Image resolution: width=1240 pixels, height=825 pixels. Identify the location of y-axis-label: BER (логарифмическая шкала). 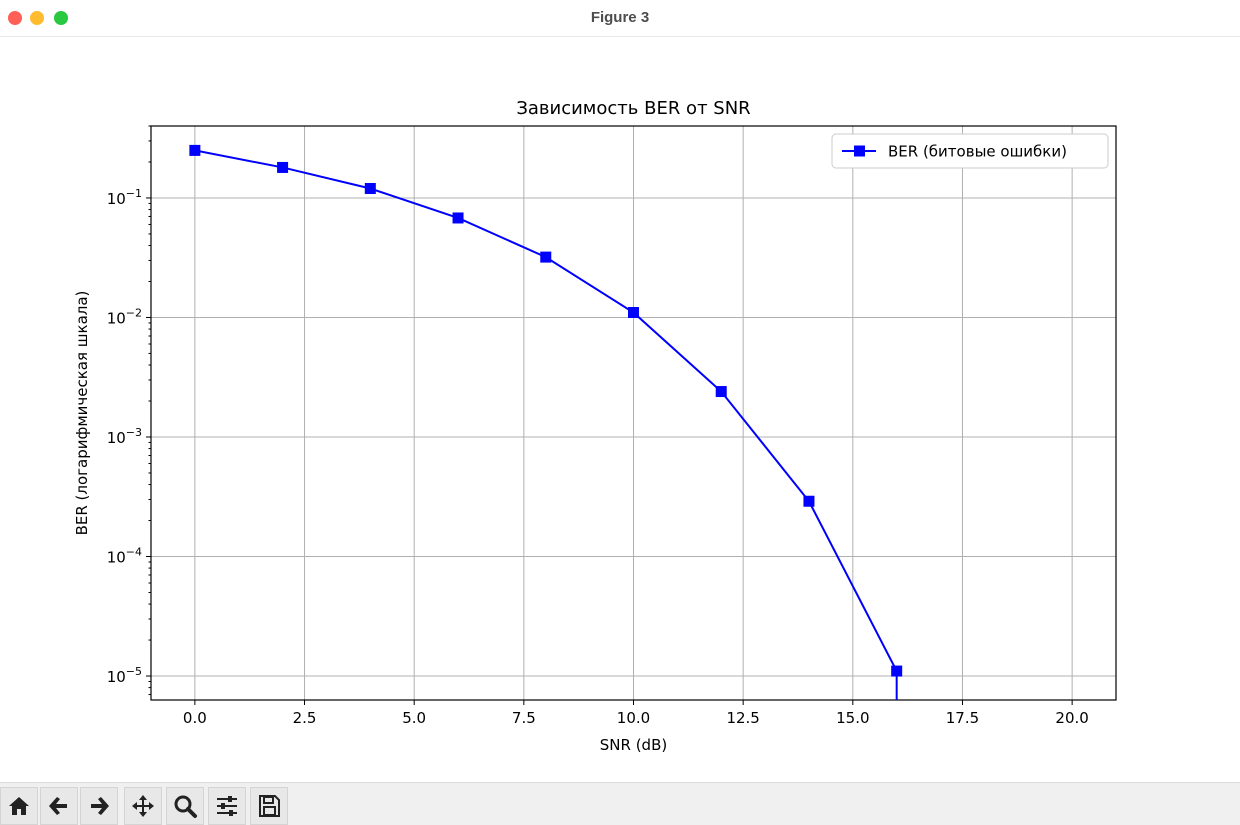
(82, 413).